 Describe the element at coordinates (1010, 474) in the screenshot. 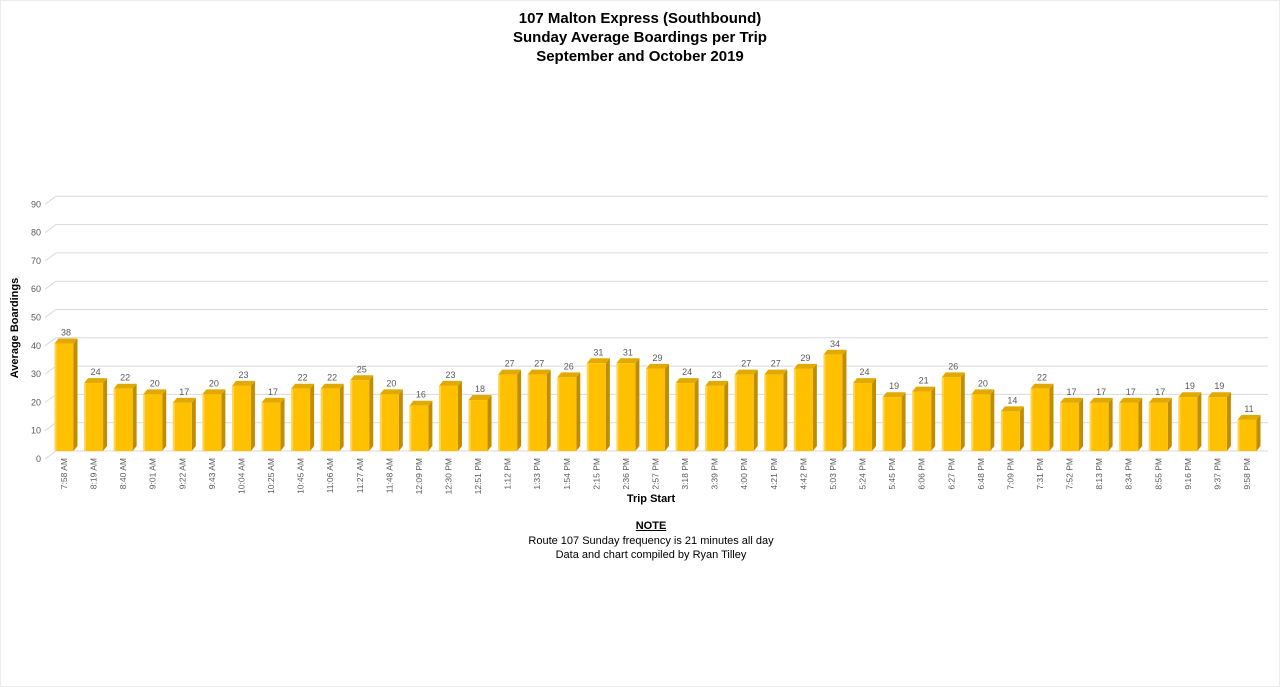

I see `x-tick-label: 7:09 PM` at that location.